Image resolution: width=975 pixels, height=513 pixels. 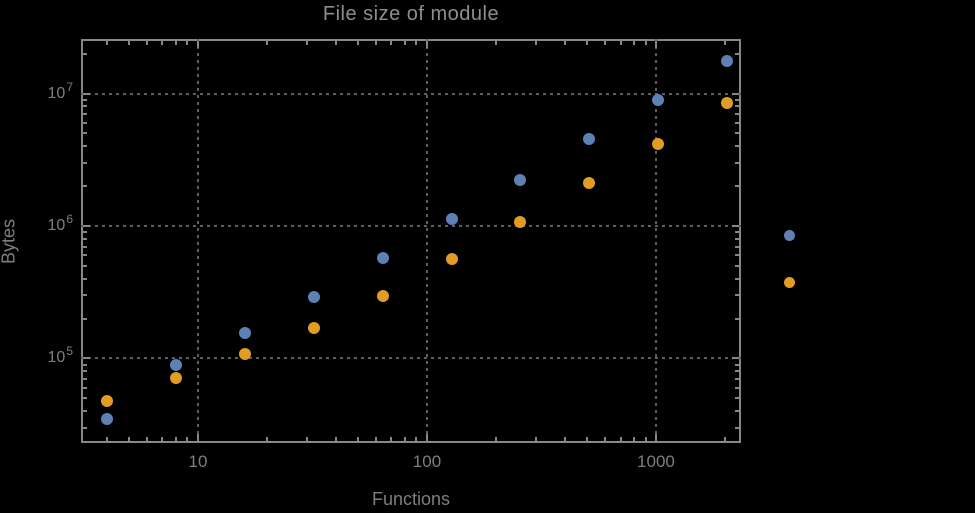 I want to click on y-gridline, so click(x=411, y=358).